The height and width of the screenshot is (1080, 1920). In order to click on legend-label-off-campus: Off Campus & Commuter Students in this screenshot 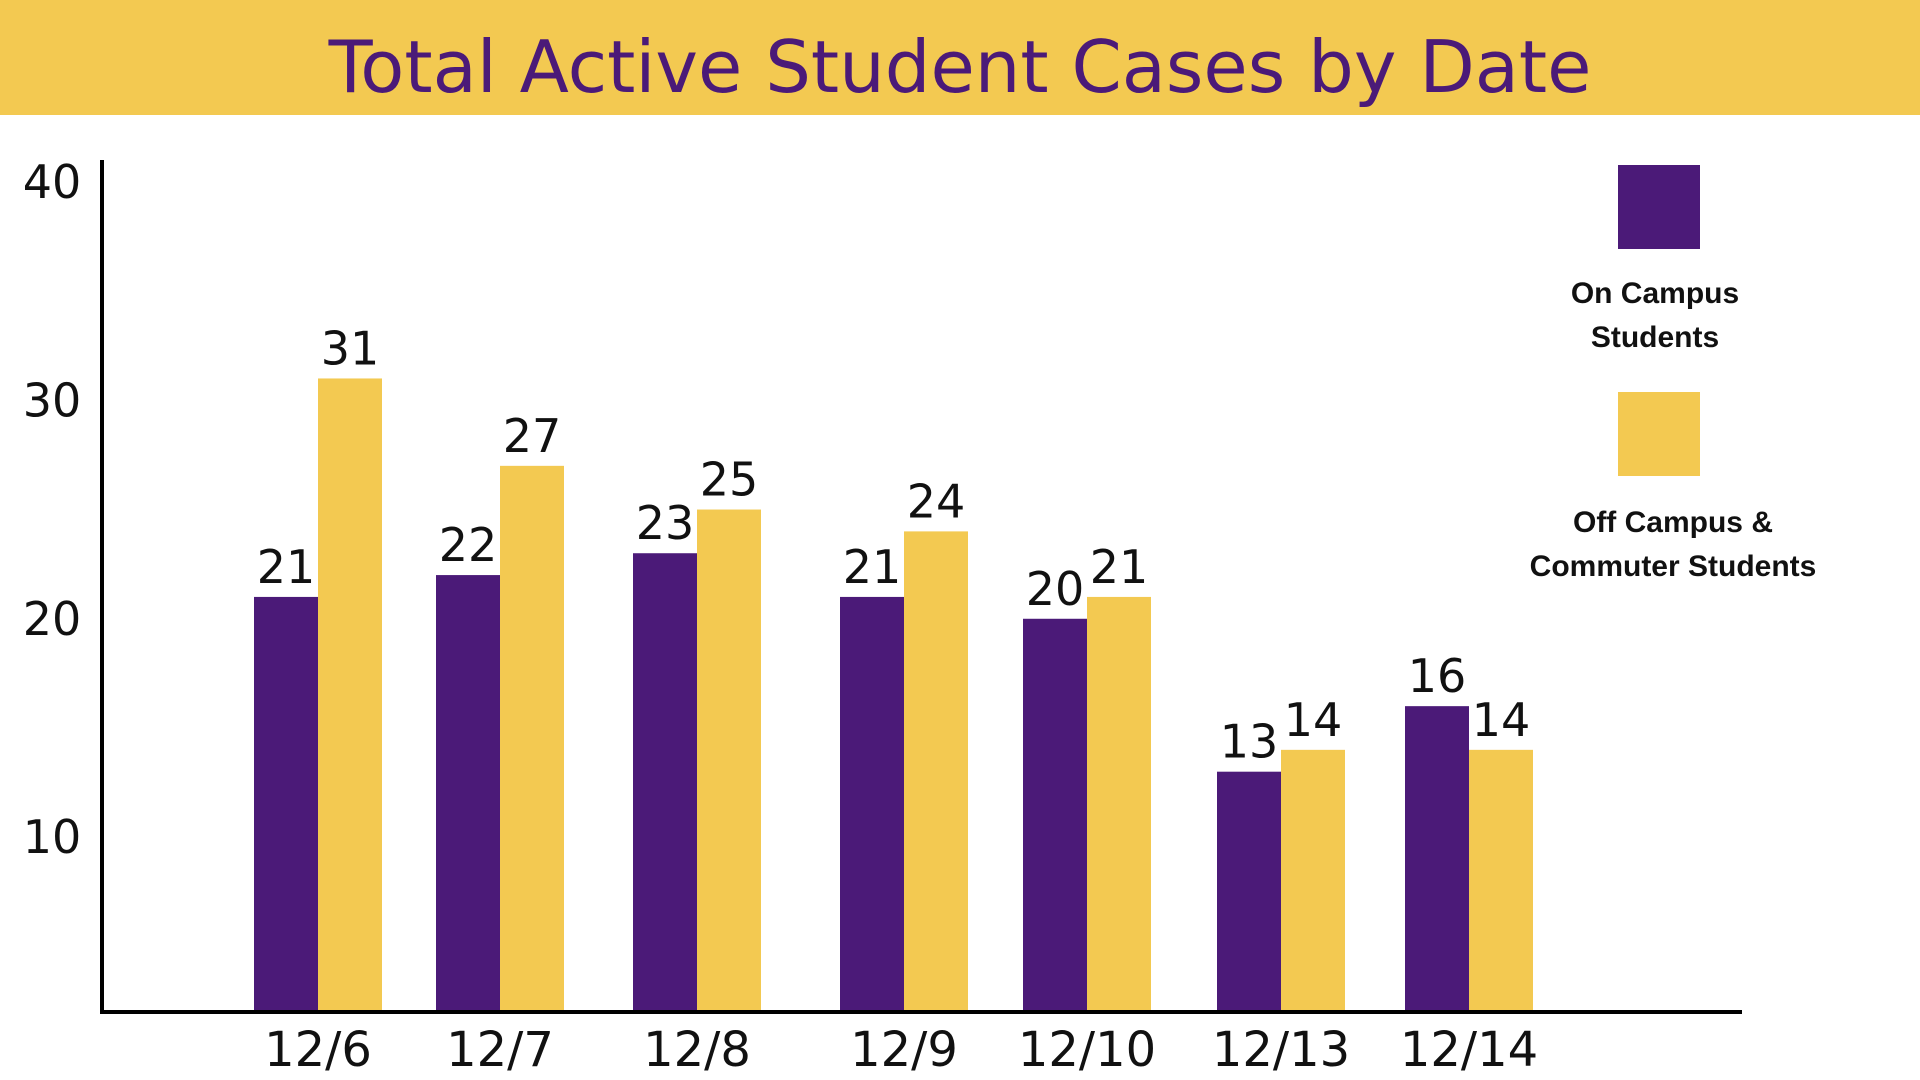, I will do `click(1673, 545)`.